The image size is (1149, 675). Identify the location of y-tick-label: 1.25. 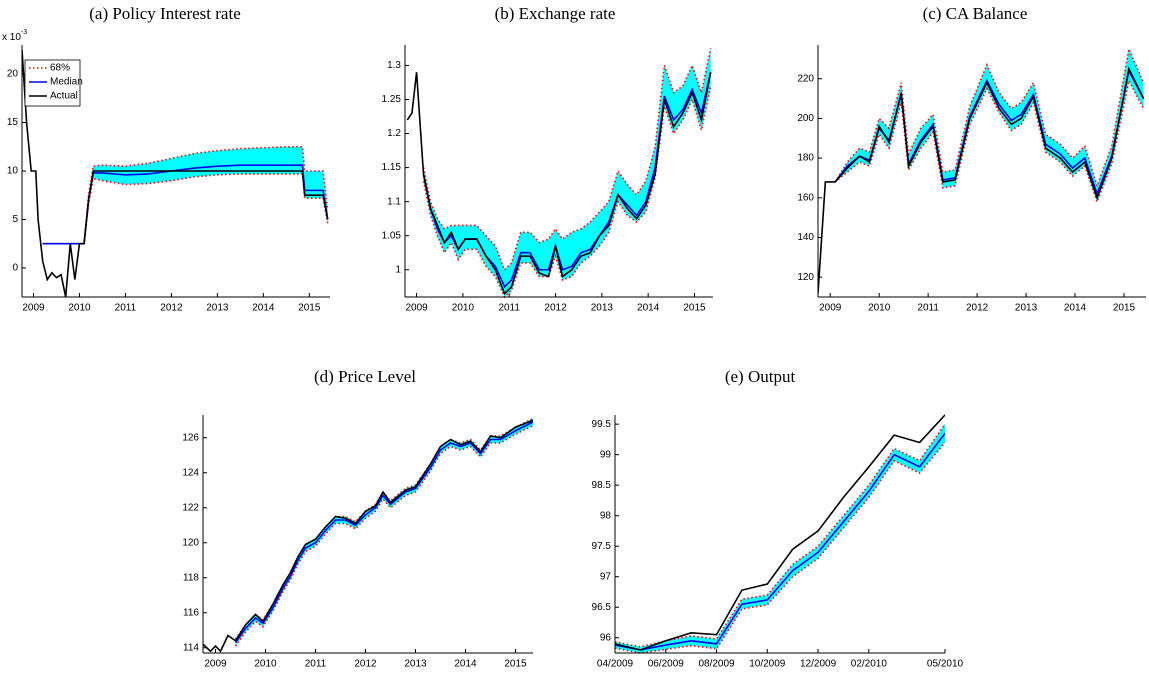
(392, 99).